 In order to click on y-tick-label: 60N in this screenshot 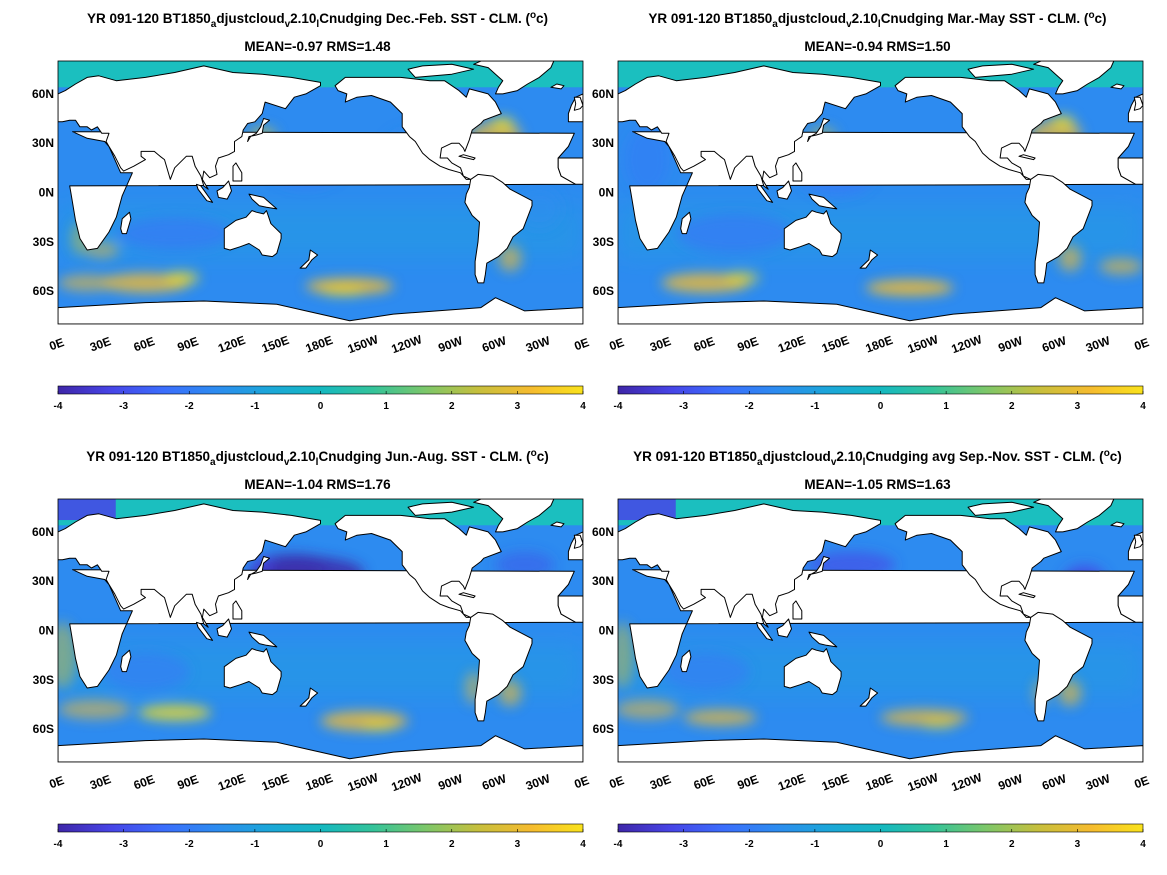, I will do `click(603, 94)`.